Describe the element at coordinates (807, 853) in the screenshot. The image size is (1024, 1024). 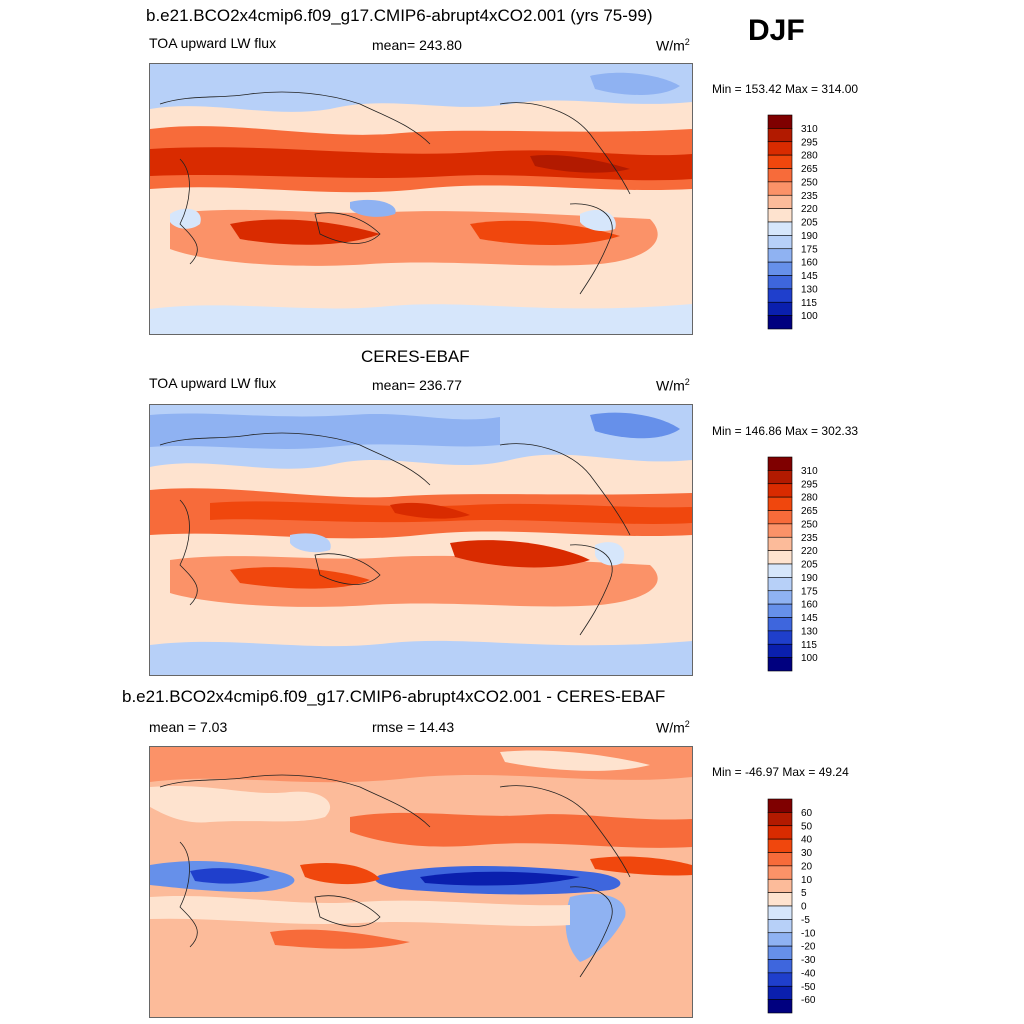
I see `colorbar-tick-label: 30` at that location.